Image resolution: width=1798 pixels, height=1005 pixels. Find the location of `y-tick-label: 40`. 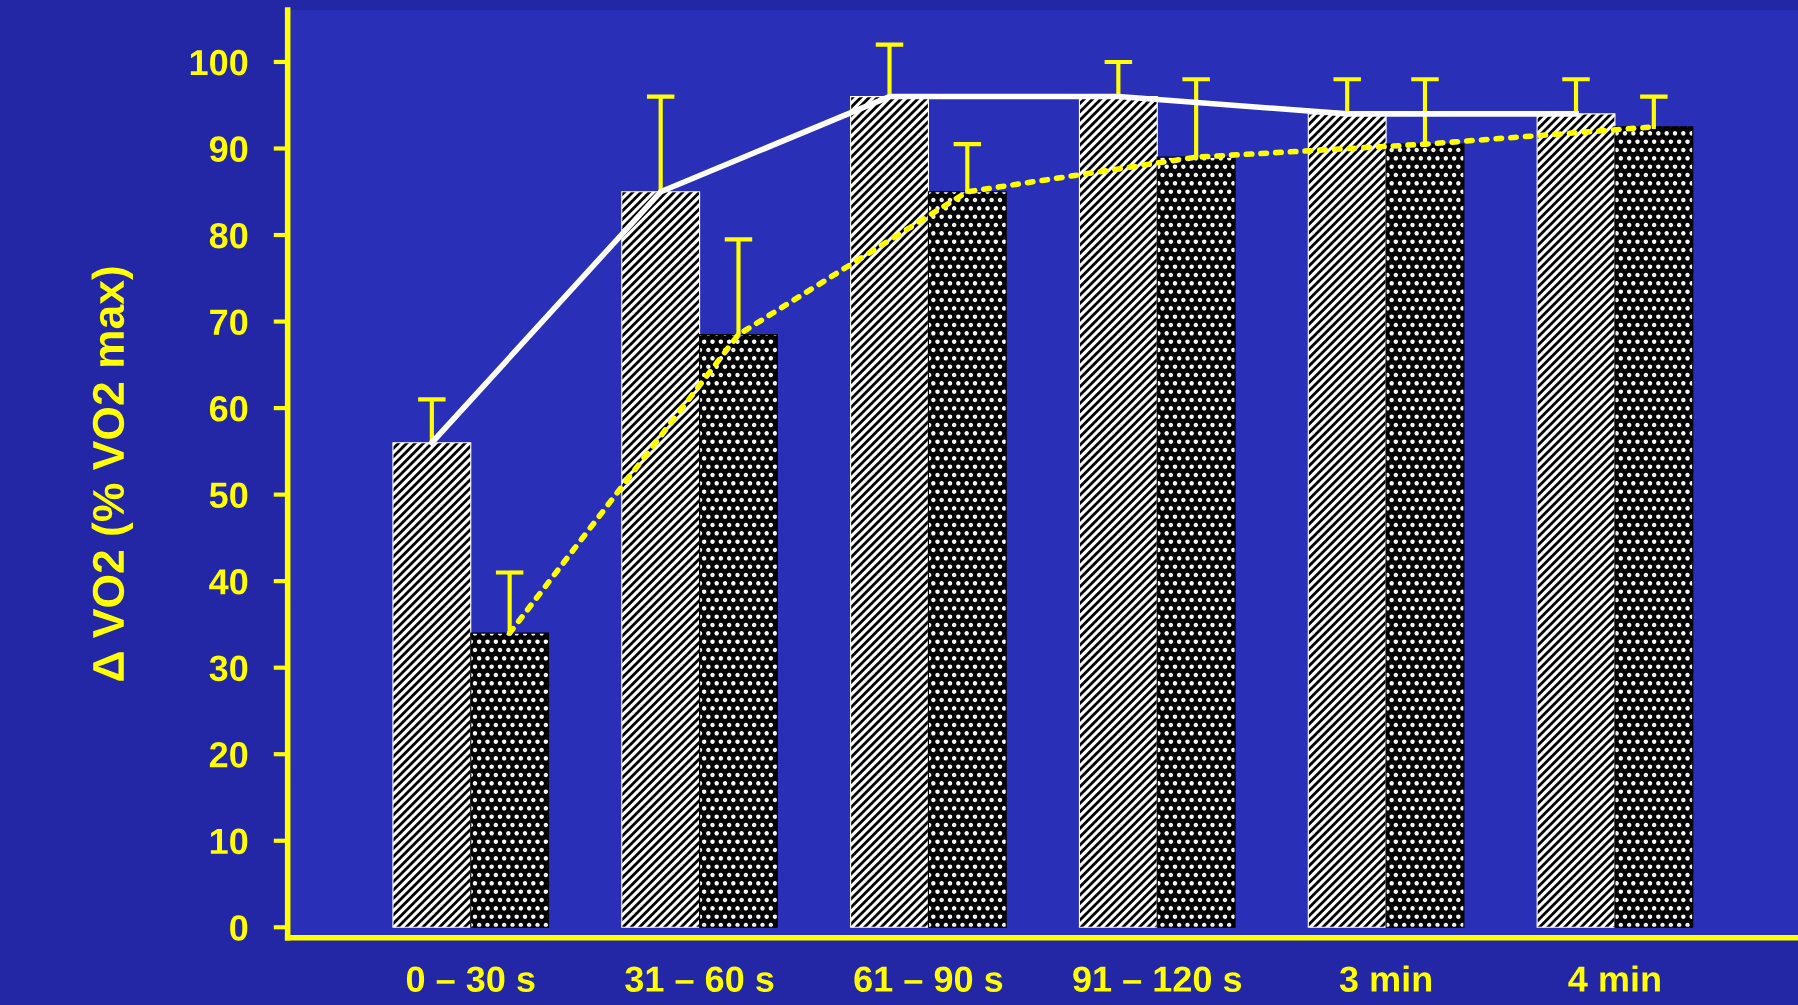

y-tick-label: 40 is located at coordinates (228, 582).